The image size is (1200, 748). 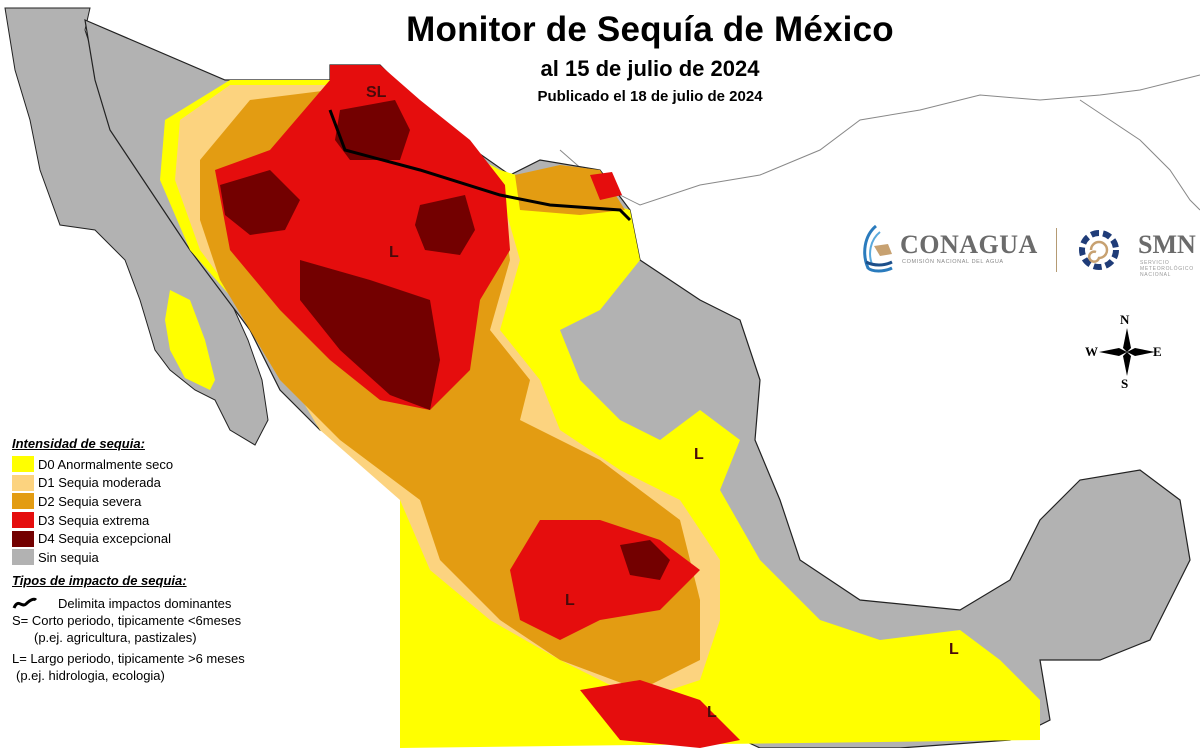 I want to click on legend-label: D0 Anormalmente seco, so click(x=106, y=464).